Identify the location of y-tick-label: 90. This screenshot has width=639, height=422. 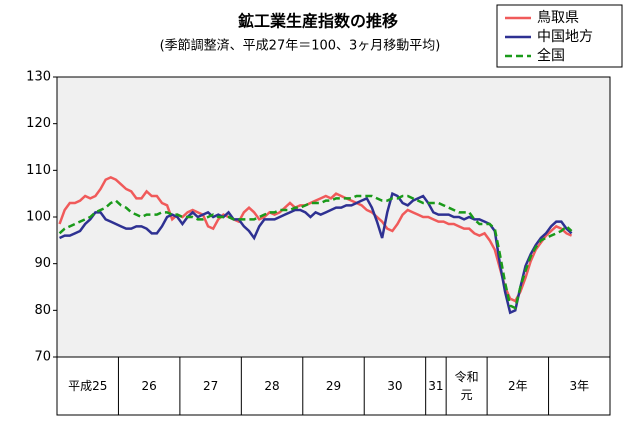
(42, 263).